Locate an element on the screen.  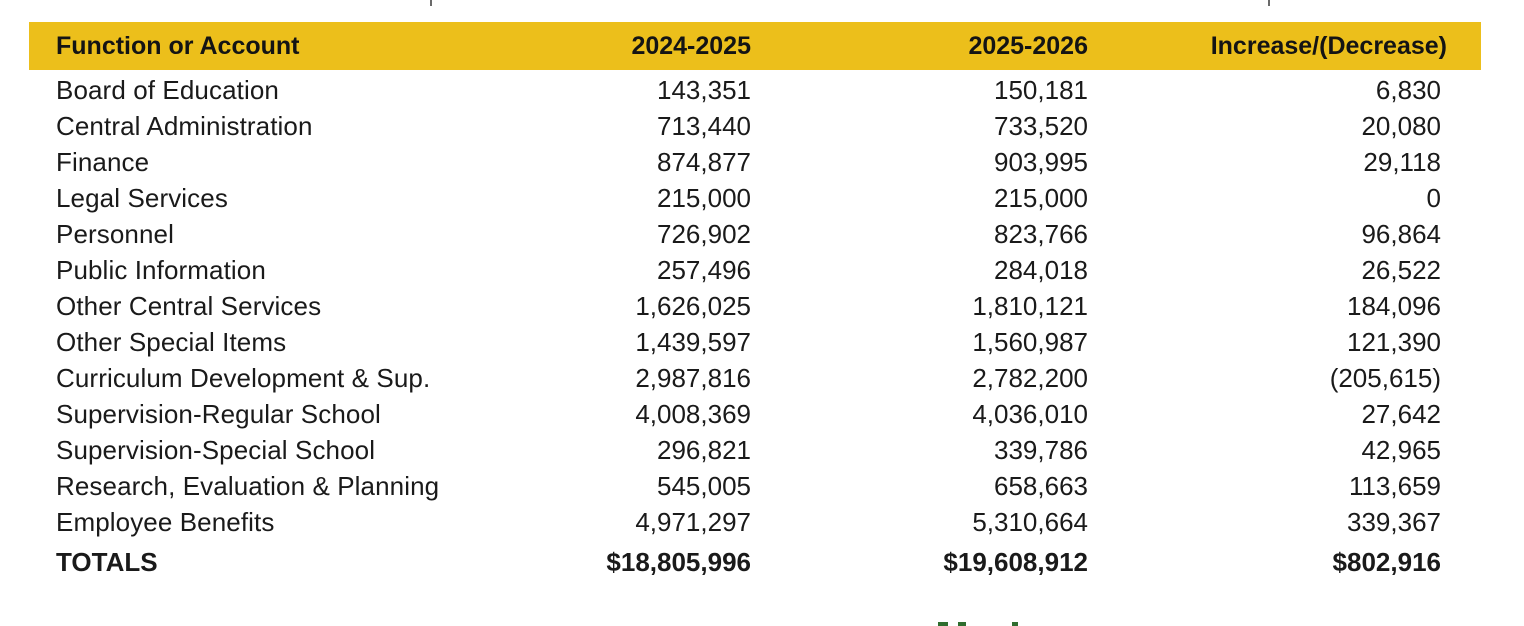
totals-label: TOTALS is located at coordinates (107, 561).